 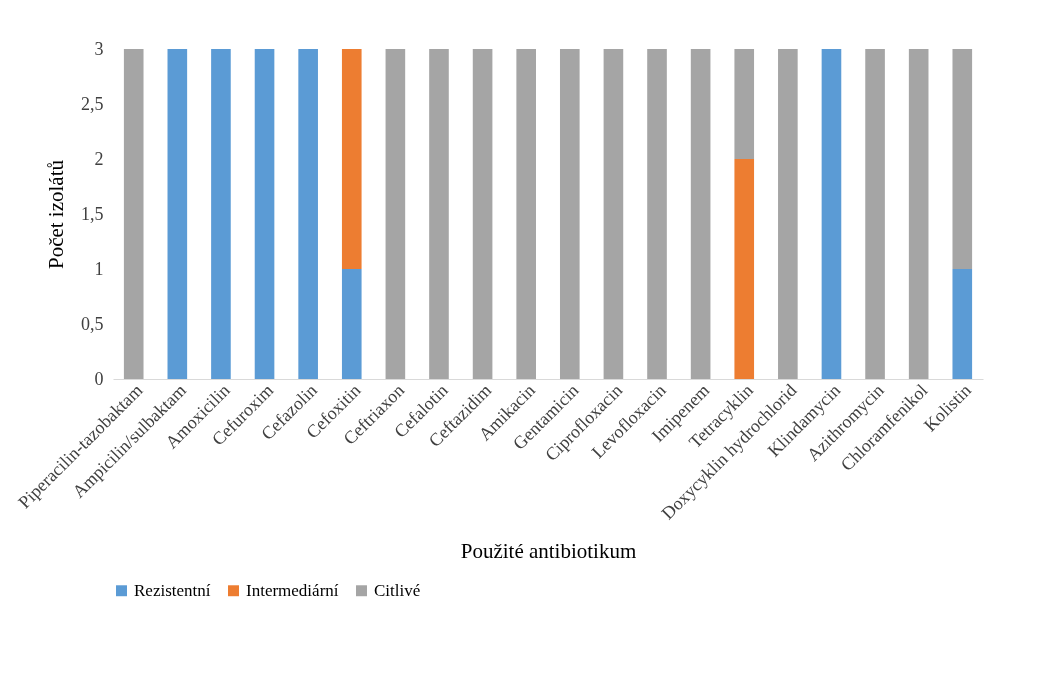 I want to click on y-tick-label: 1,5, so click(x=92, y=213).